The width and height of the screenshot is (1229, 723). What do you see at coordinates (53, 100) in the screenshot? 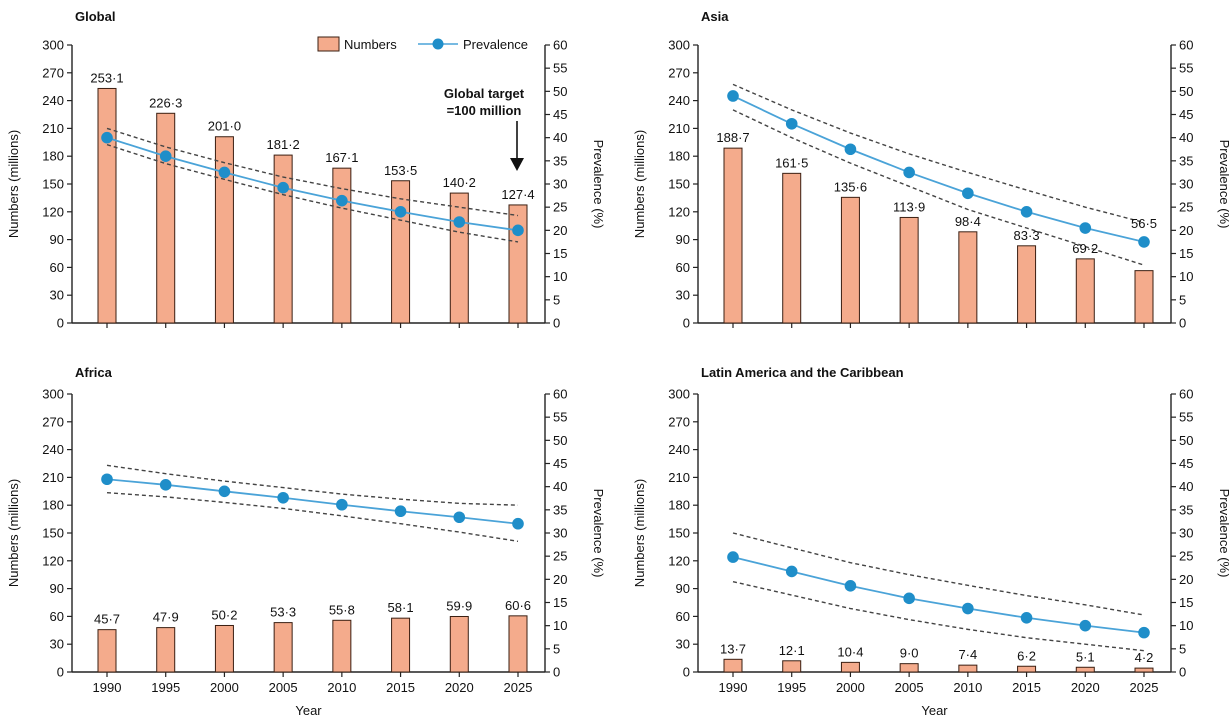
I see `y-tick-label: 240` at bounding box center [53, 100].